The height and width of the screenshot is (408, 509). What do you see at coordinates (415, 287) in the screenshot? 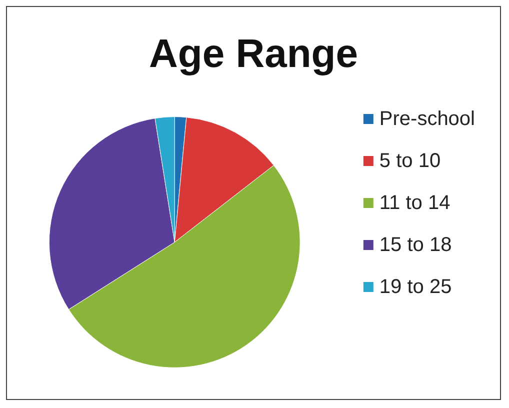
I see `legend-label: 19 to 25` at bounding box center [415, 287].